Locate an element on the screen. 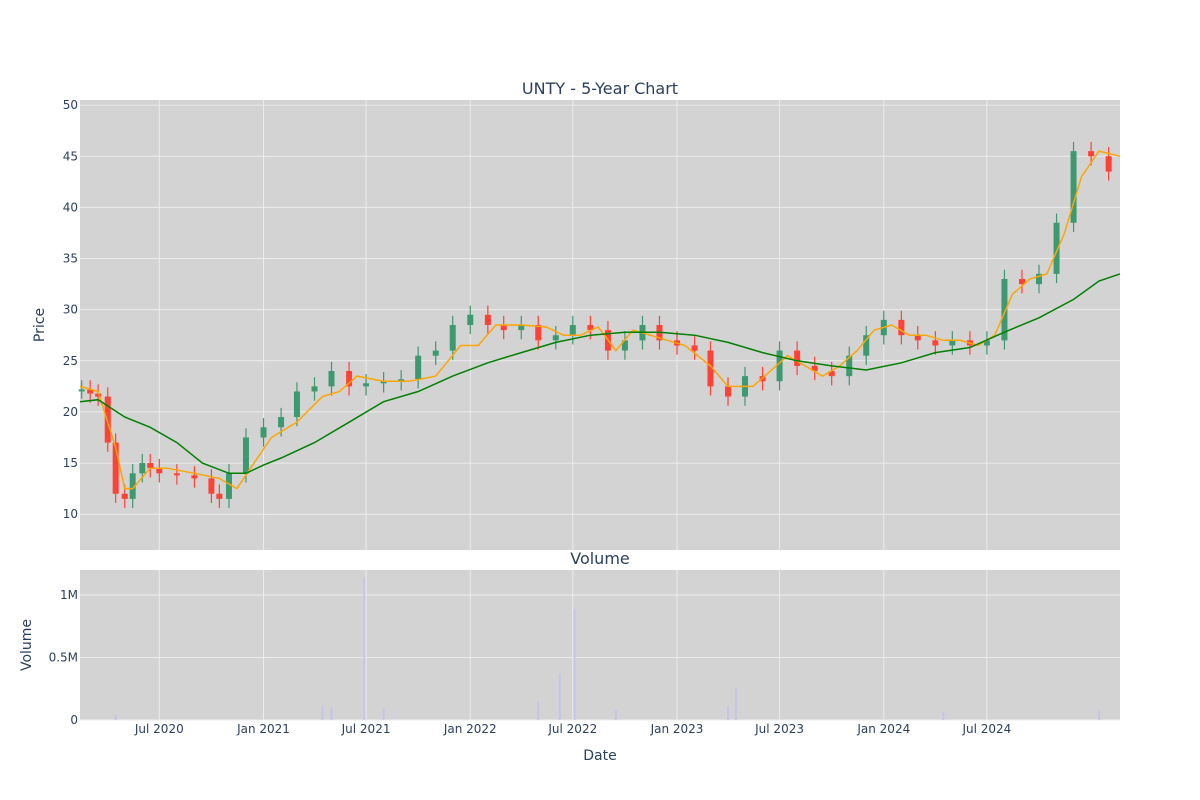  price-y-tick-label: 35 is located at coordinates (70, 259).